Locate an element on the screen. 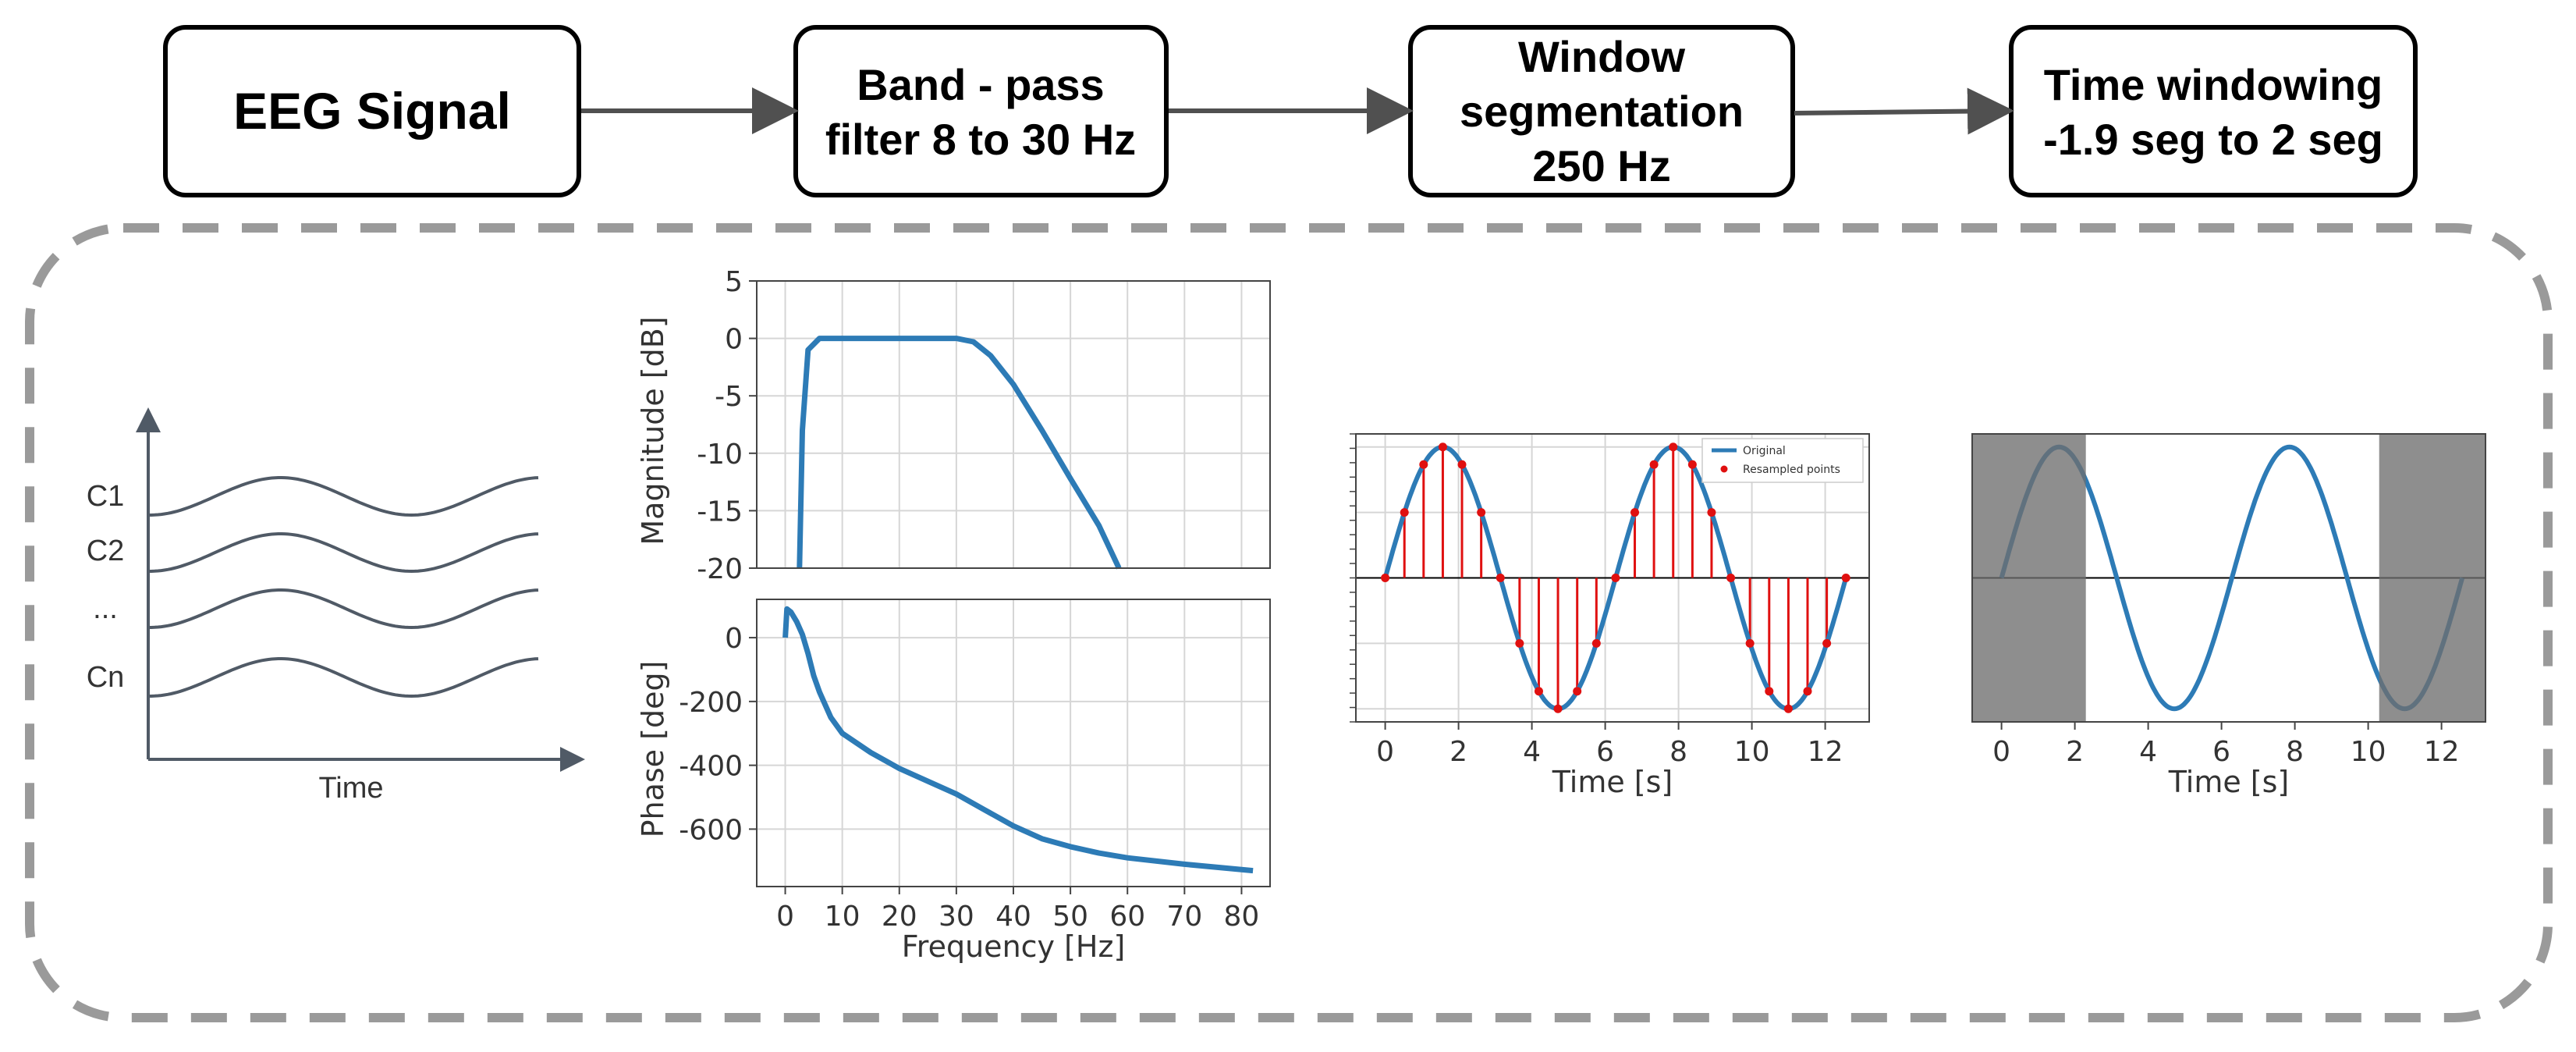 The height and width of the screenshot is (1052, 2576). stage-label-line: EEG Signal is located at coordinates (372, 111).